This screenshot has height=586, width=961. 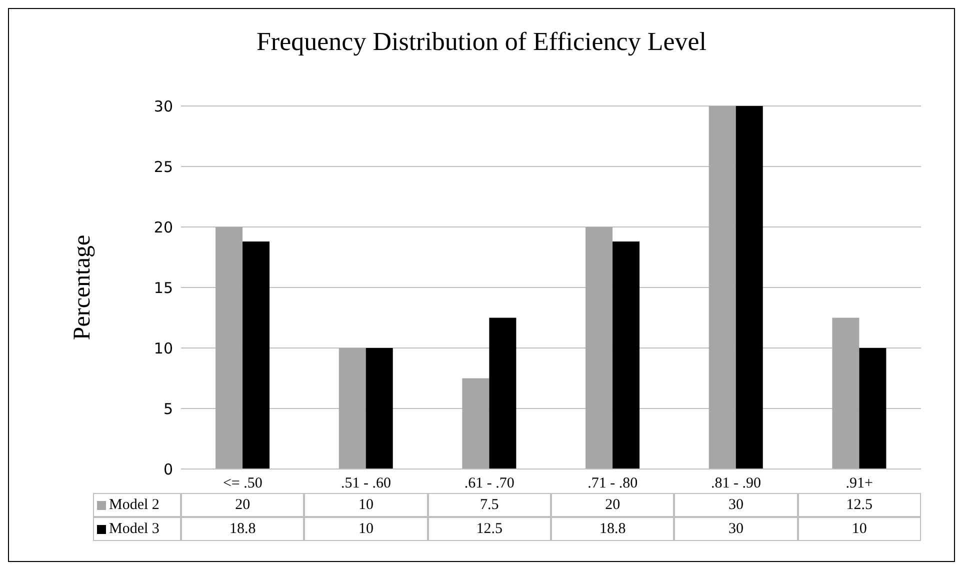 What do you see at coordinates (83, 287) in the screenshot?
I see `y-axis-title: Percentage` at bounding box center [83, 287].